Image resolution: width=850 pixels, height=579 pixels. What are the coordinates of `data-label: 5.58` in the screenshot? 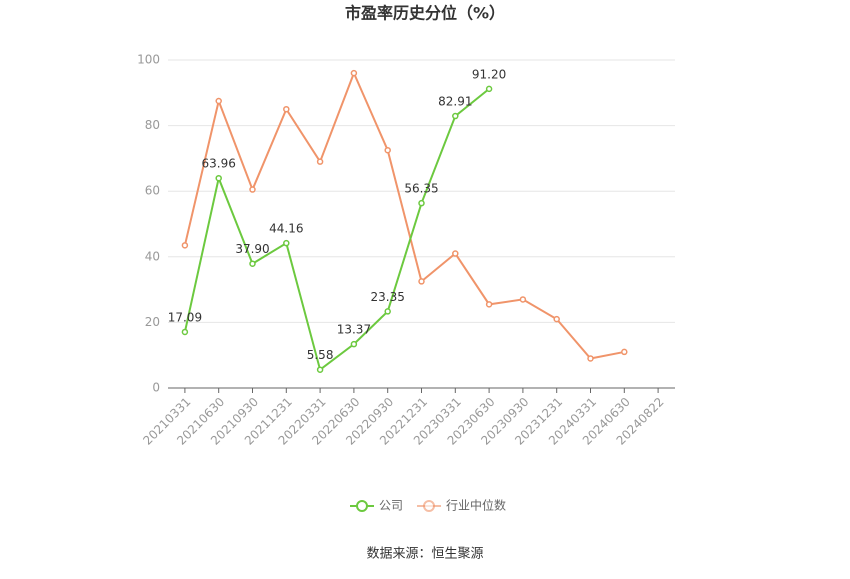 It's located at (320, 355).